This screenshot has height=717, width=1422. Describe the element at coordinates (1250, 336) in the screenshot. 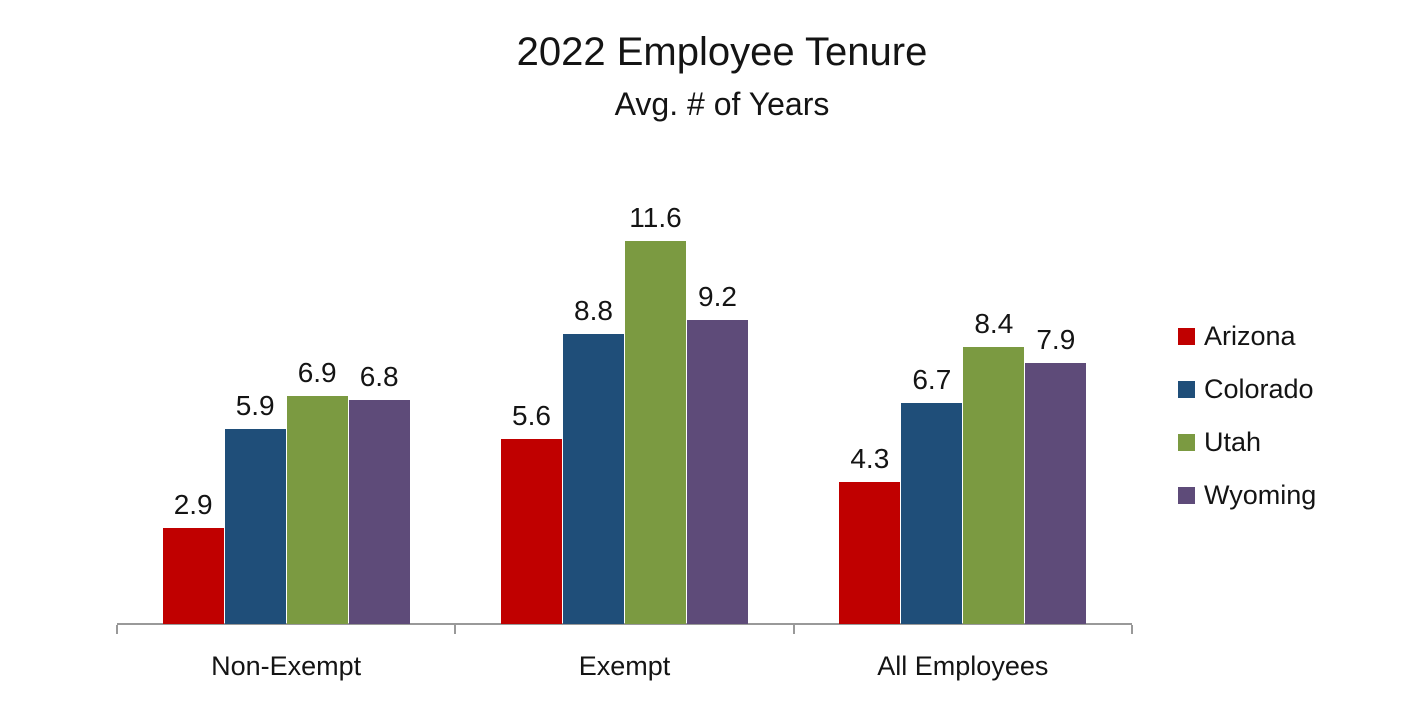

I see `legend-label: Arizona` at that location.